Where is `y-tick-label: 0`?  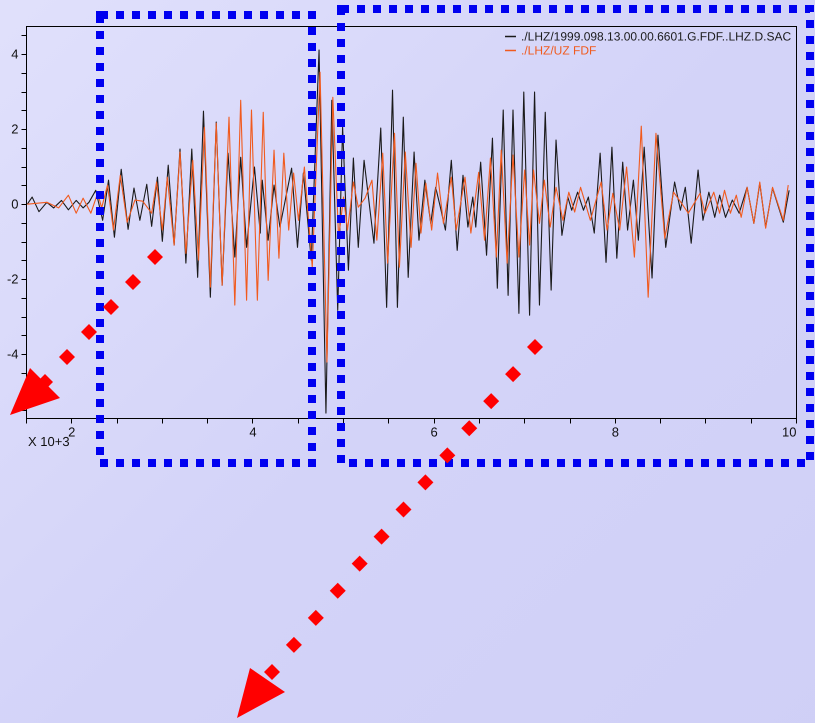
y-tick-label: 0 is located at coordinates (14, 204).